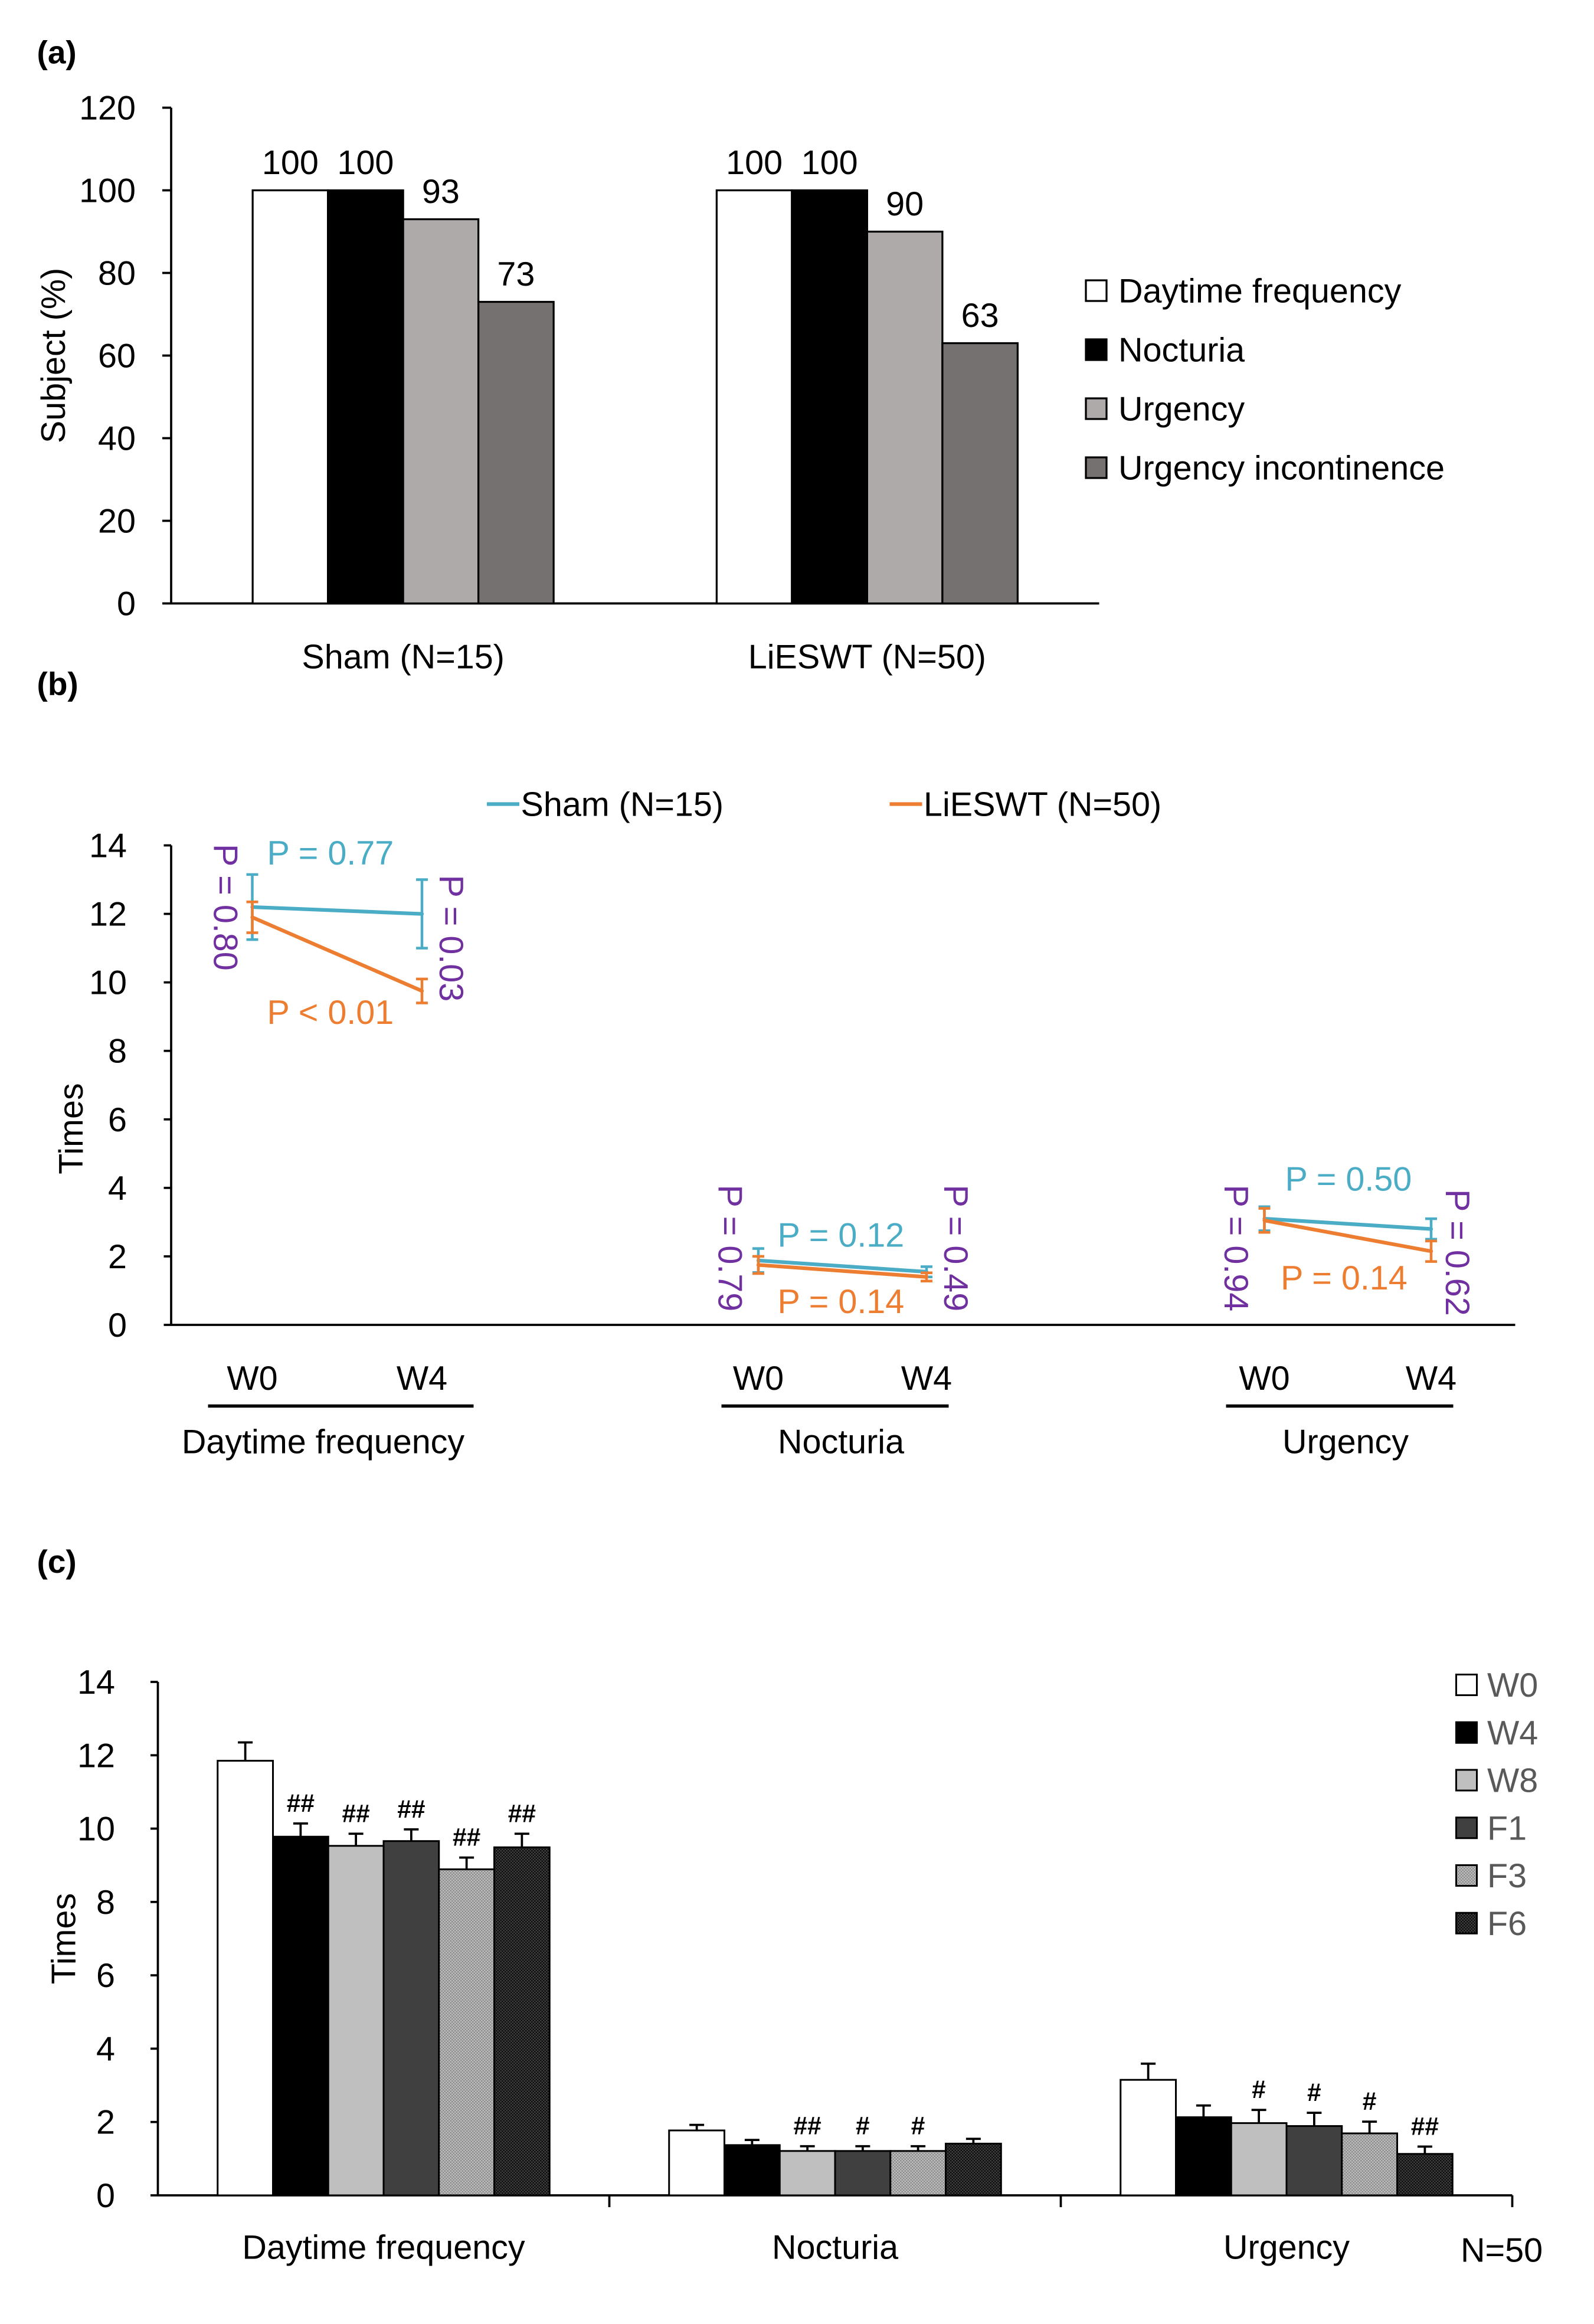 The height and width of the screenshot is (2324, 1594). Describe the element at coordinates (441, 192) in the screenshot. I see `panel-a-bar-value-label: 93` at that location.